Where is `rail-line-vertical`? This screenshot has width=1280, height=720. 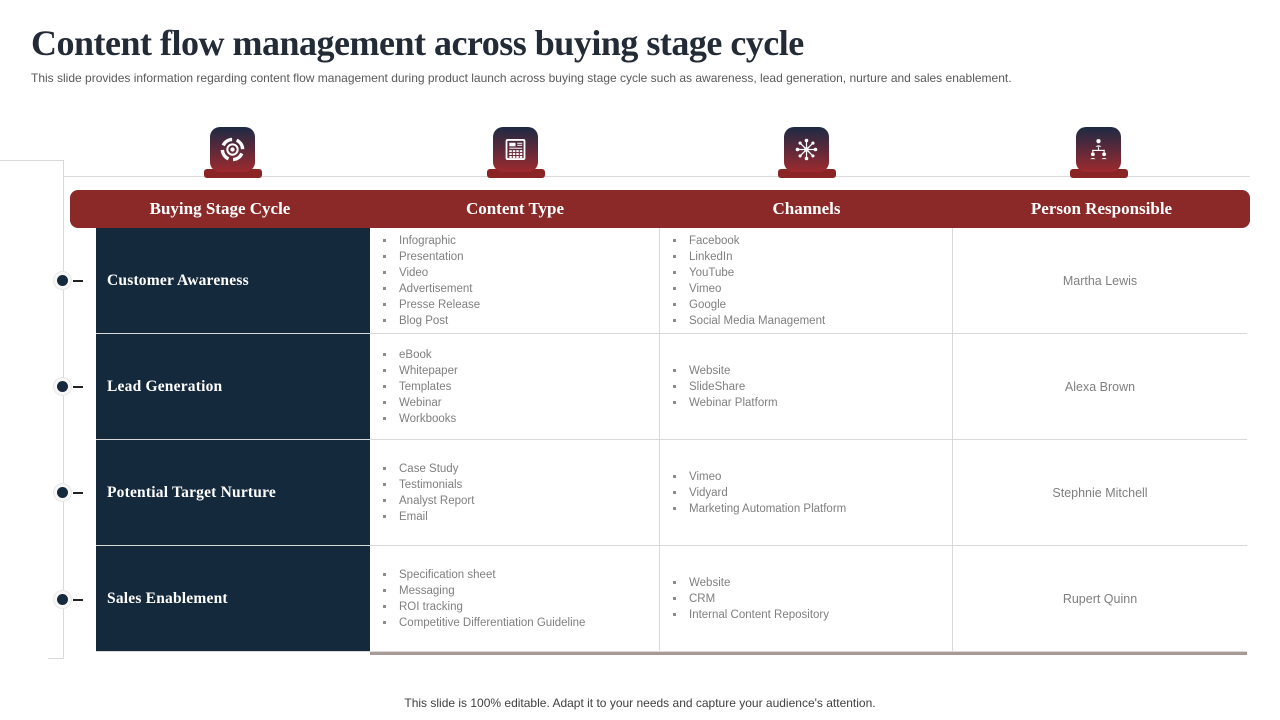 rail-line-vertical is located at coordinates (63, 409).